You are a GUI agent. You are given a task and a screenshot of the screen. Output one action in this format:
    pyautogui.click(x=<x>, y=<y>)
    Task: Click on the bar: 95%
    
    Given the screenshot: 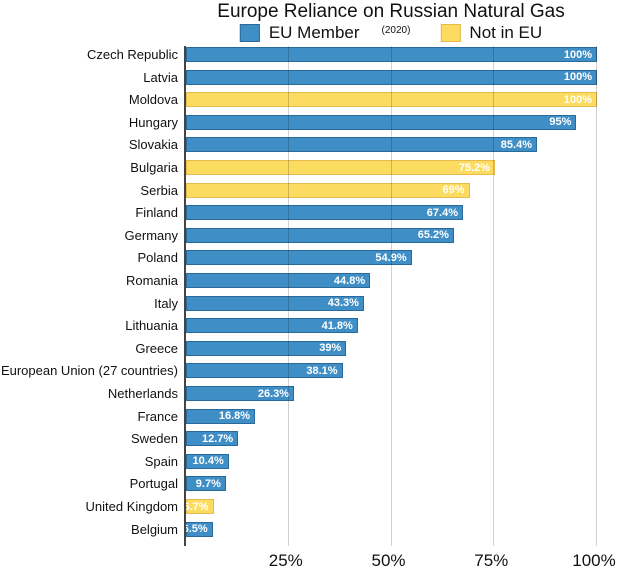 What is the action you would take?
    pyautogui.click(x=381, y=122)
    